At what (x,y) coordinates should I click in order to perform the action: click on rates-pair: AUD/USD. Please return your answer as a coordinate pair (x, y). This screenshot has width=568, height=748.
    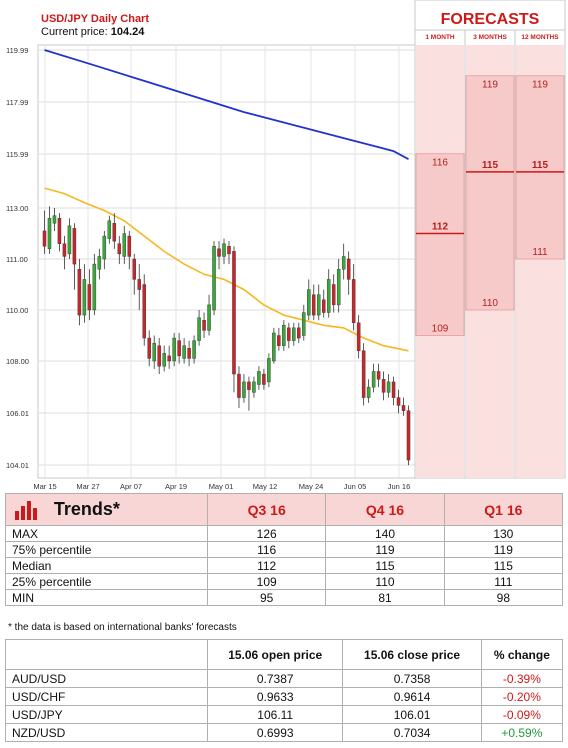
    Looking at the image, I should click on (106, 678).